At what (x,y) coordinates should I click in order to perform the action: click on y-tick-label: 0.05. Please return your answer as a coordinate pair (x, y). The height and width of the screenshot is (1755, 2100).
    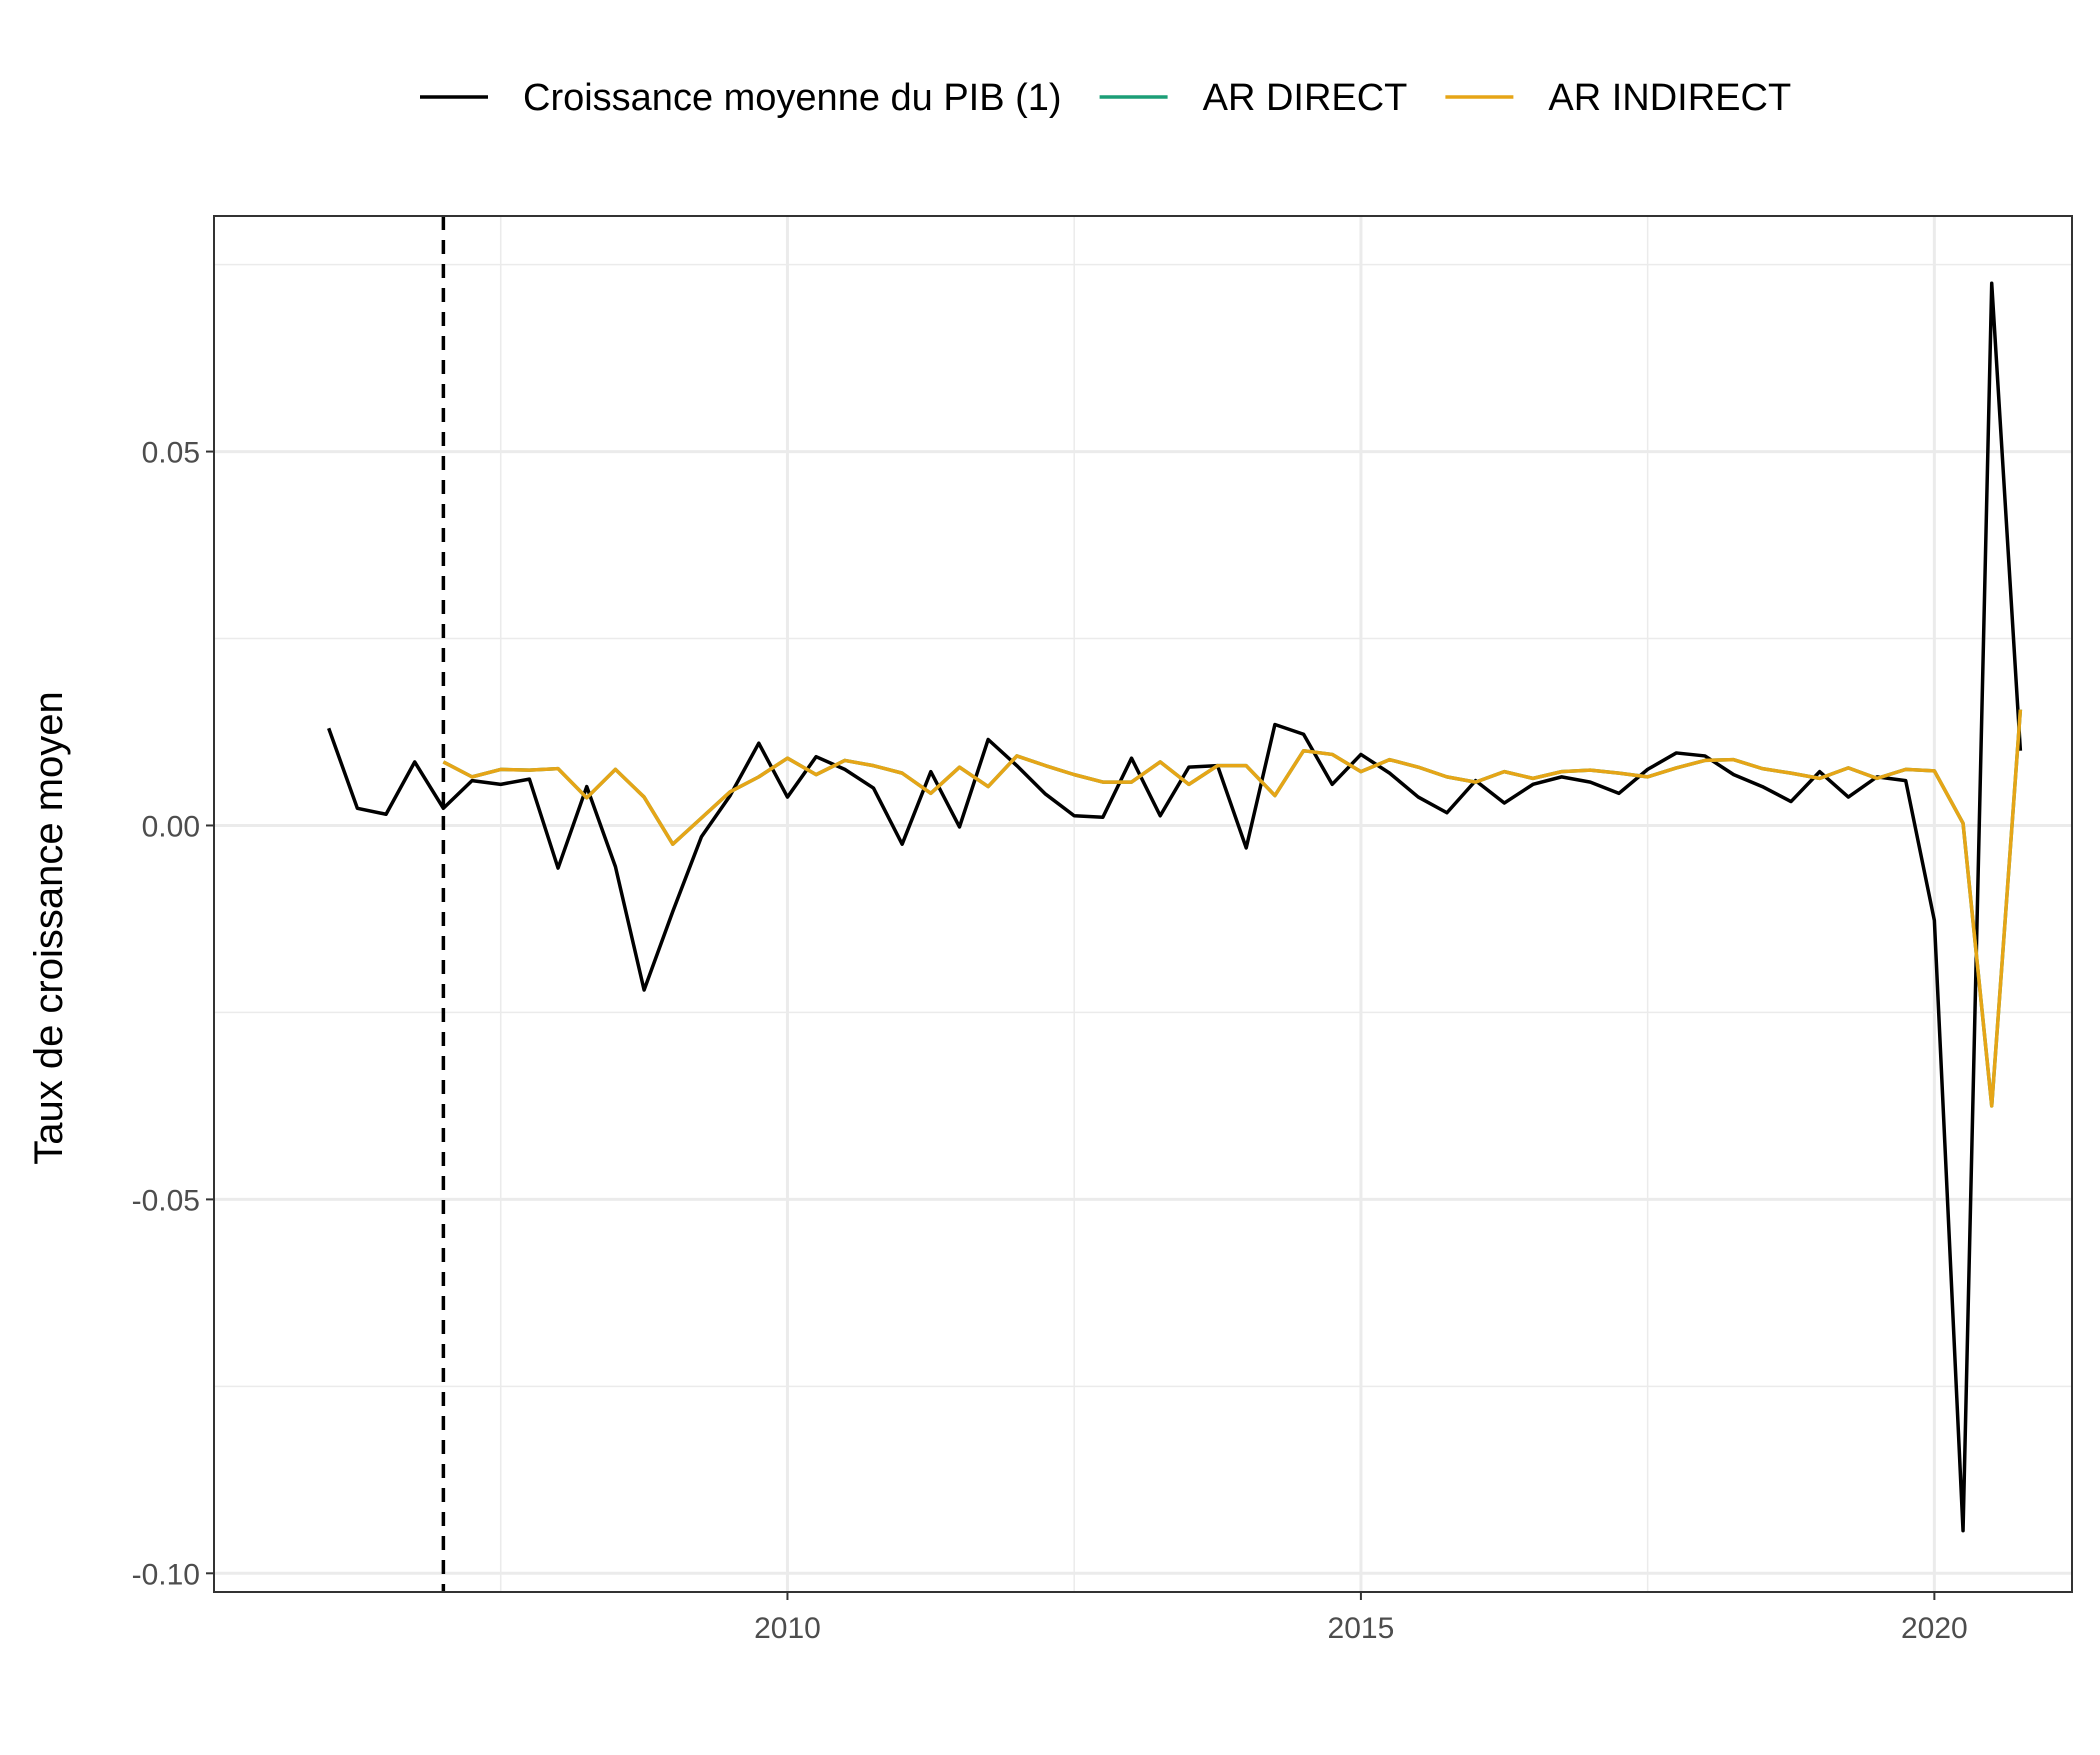
    Looking at the image, I should click on (171, 453).